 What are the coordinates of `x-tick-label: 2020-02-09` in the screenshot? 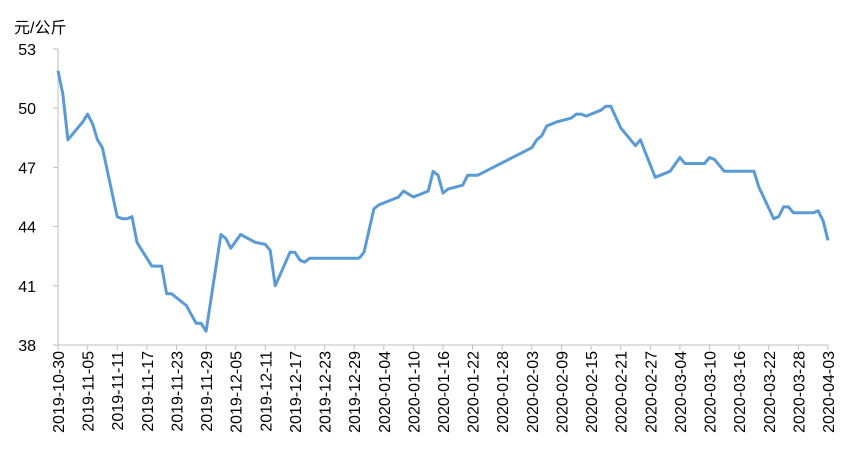 It's located at (562, 392).